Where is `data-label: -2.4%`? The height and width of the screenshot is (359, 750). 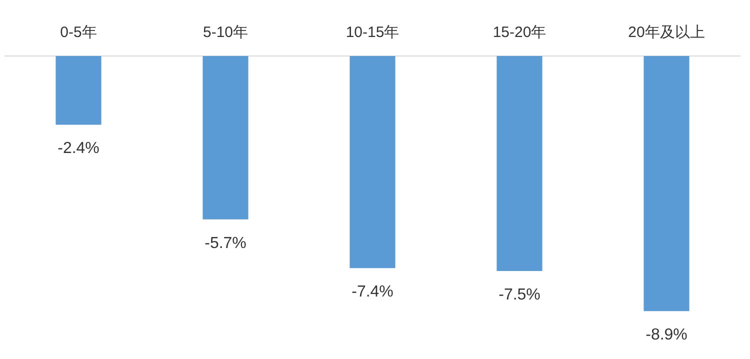 data-label: -2.4% is located at coordinates (79, 149).